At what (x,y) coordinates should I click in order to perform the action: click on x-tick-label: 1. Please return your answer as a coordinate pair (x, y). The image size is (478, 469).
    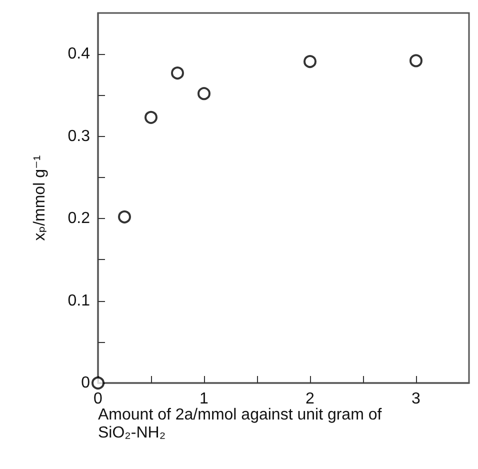
    Looking at the image, I should click on (204, 399).